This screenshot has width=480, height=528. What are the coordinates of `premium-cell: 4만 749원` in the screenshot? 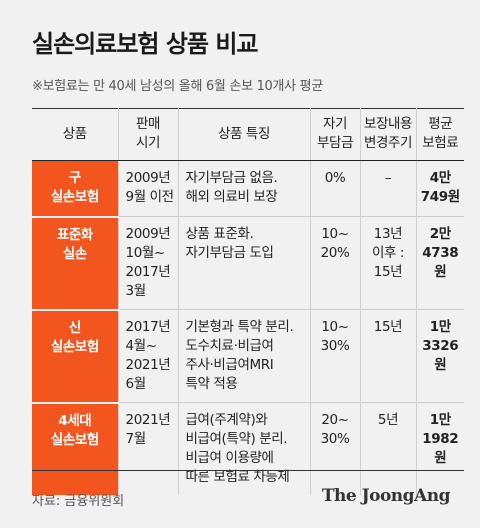 It's located at (439, 188).